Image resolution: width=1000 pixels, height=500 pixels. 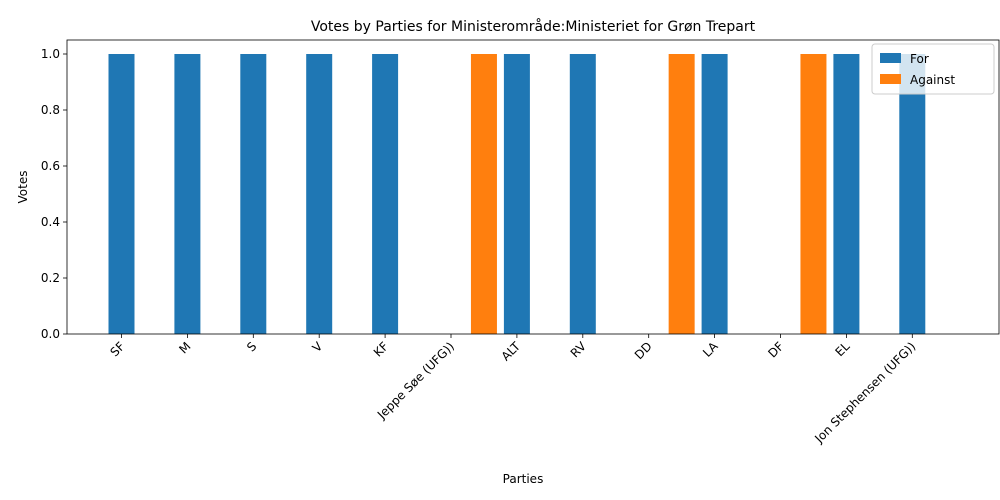 I want to click on y-tick-label: 0.8, so click(x=50, y=110).